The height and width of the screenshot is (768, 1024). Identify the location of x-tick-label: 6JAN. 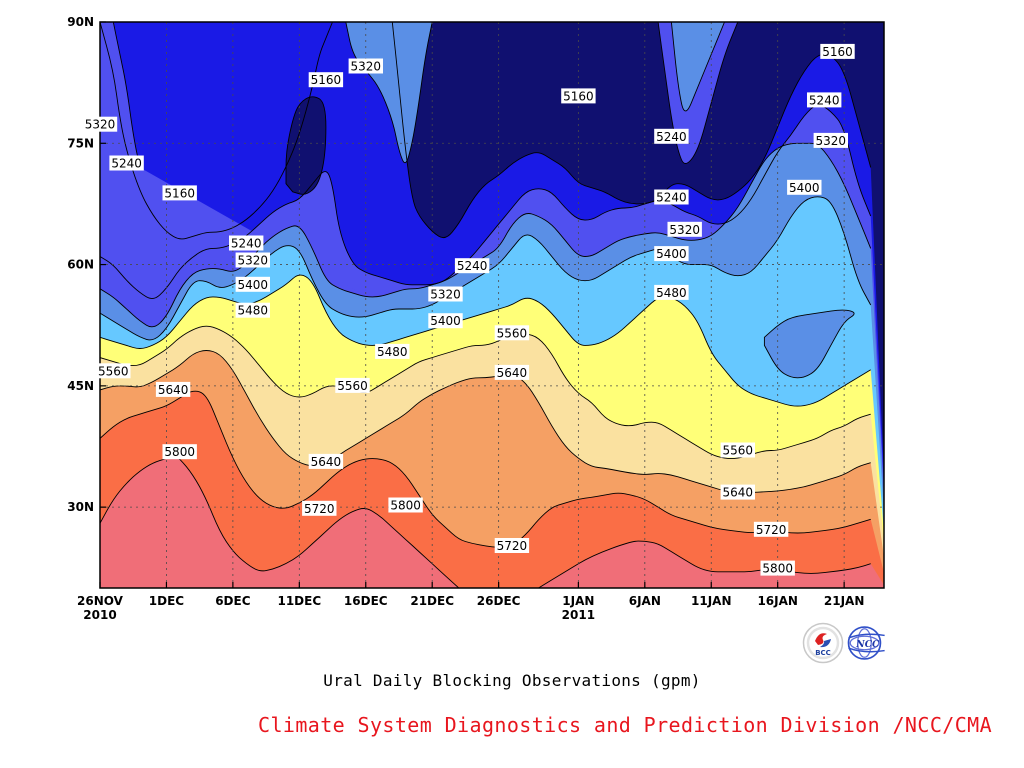
(645, 601).